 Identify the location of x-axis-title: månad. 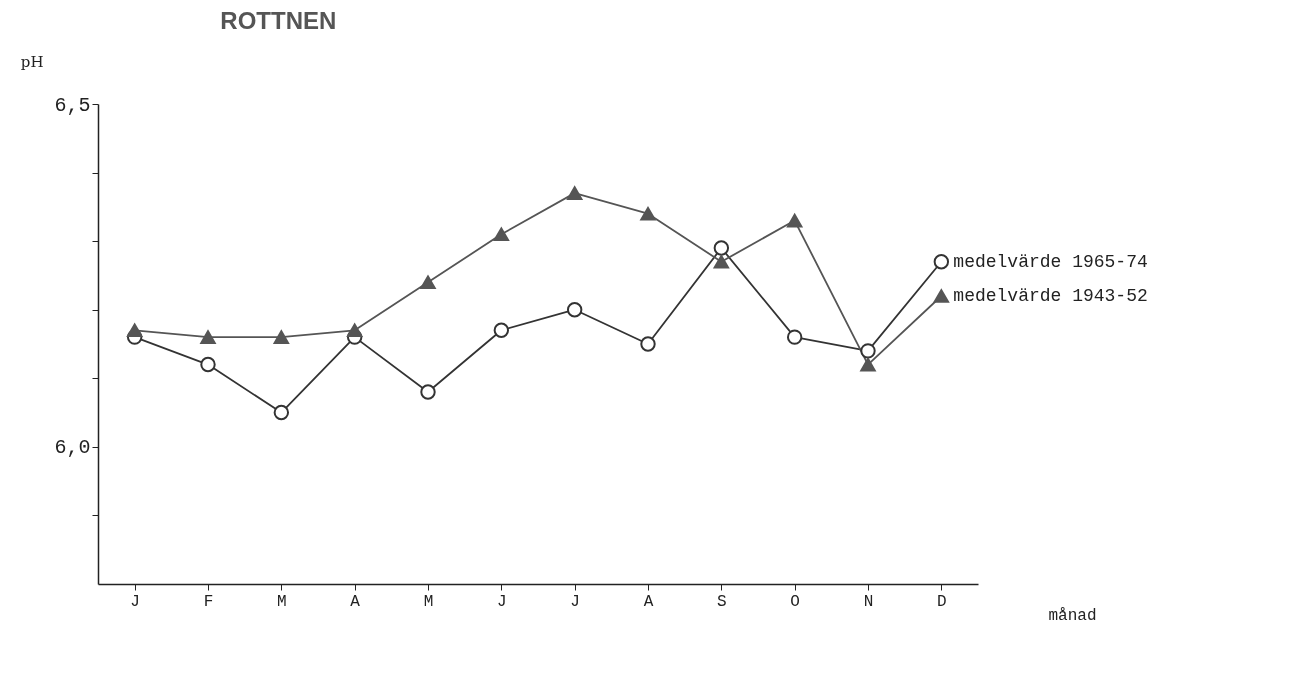
(1072, 615).